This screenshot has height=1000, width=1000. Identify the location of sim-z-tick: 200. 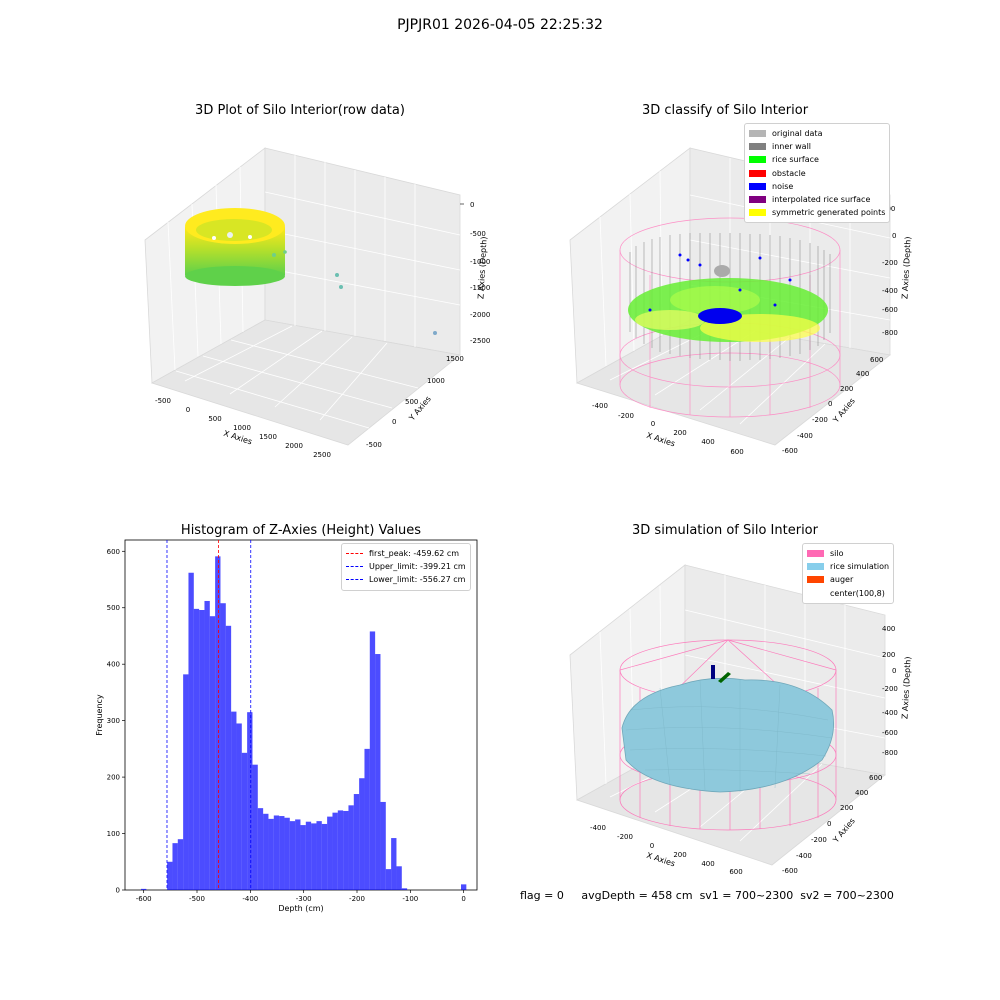
(888, 655).